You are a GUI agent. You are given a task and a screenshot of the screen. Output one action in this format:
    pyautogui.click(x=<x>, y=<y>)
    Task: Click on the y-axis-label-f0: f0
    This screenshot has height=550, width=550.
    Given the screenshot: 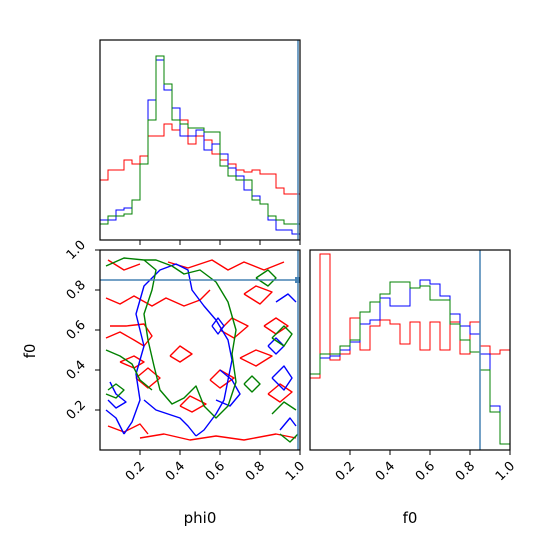 What is the action you would take?
    pyautogui.click(x=30, y=351)
    